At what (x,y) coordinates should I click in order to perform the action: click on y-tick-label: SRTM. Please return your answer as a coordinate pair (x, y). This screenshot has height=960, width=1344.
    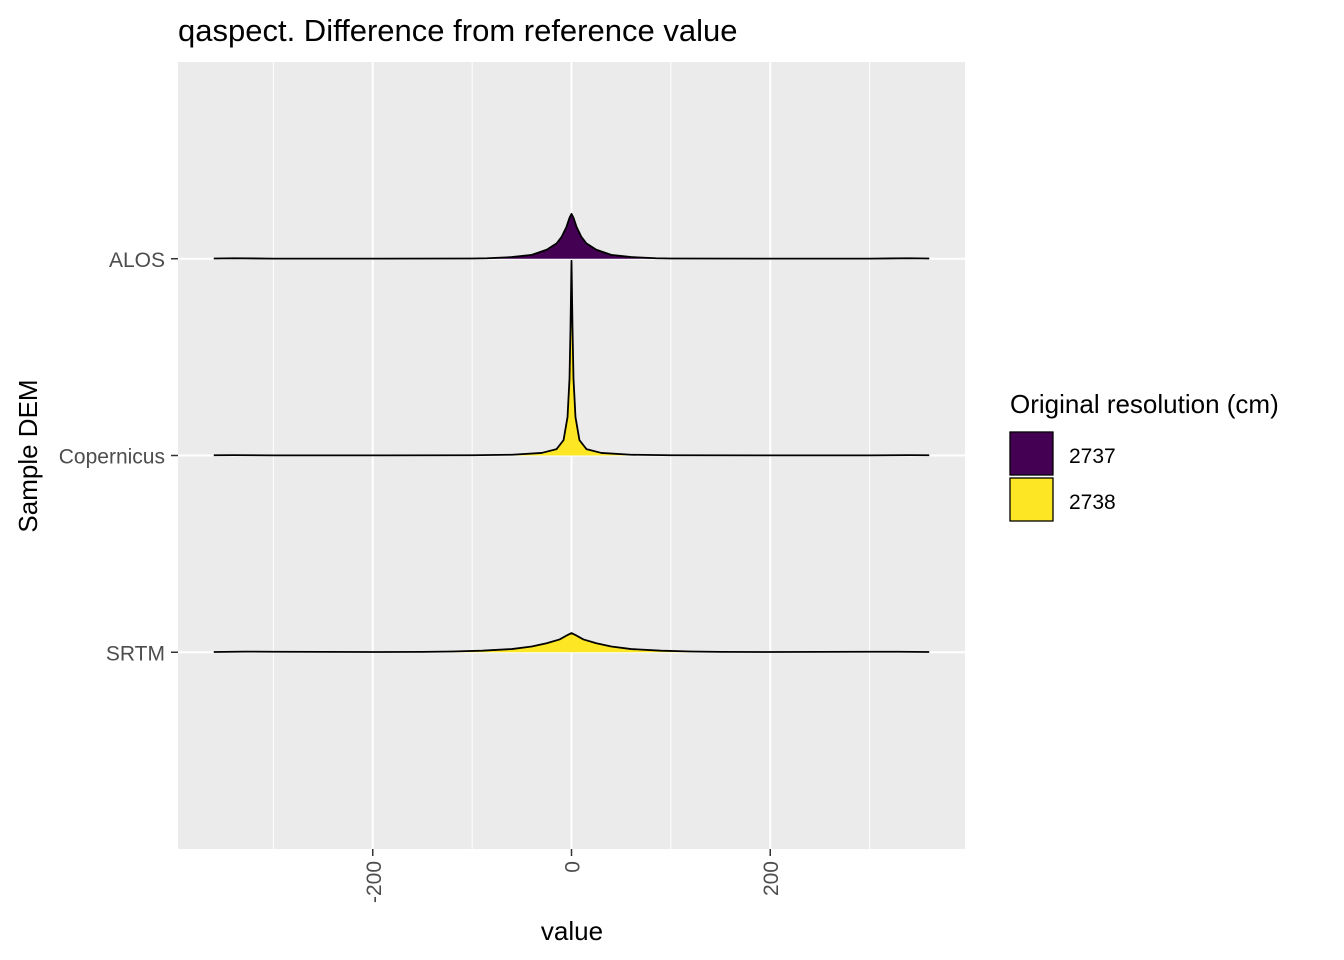
    Looking at the image, I should click on (135, 653).